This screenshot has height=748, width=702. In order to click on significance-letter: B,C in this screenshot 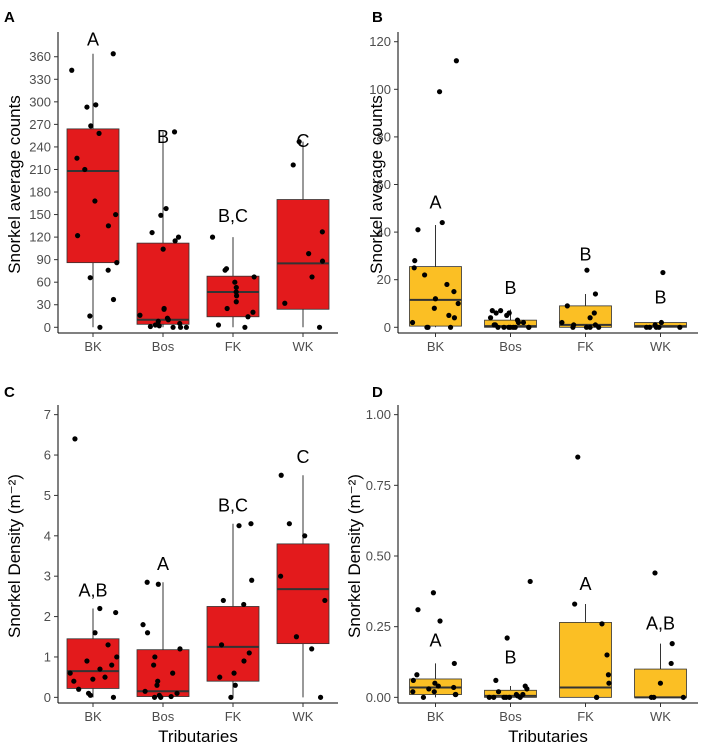, I will do `click(233, 216)`.